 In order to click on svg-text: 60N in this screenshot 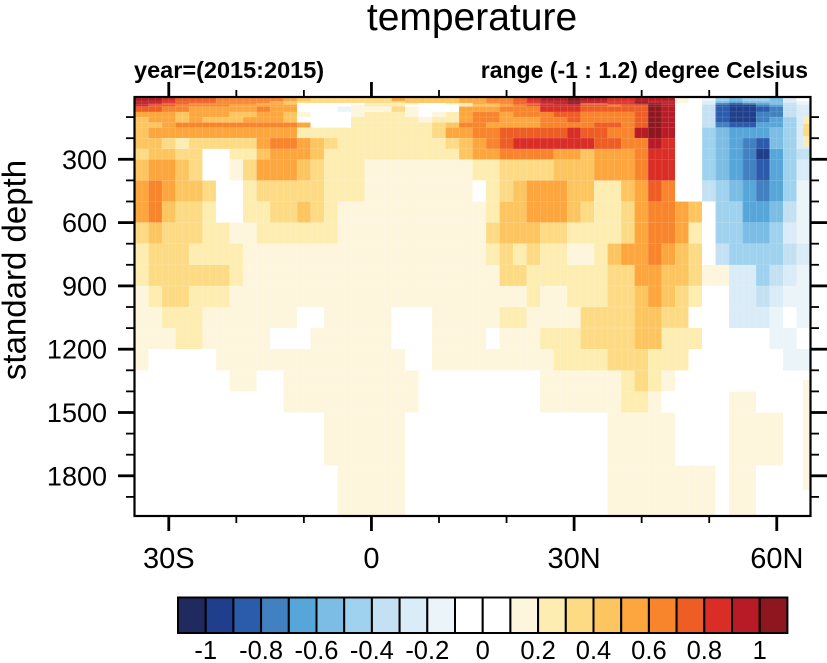, I will do `click(776, 559)`.